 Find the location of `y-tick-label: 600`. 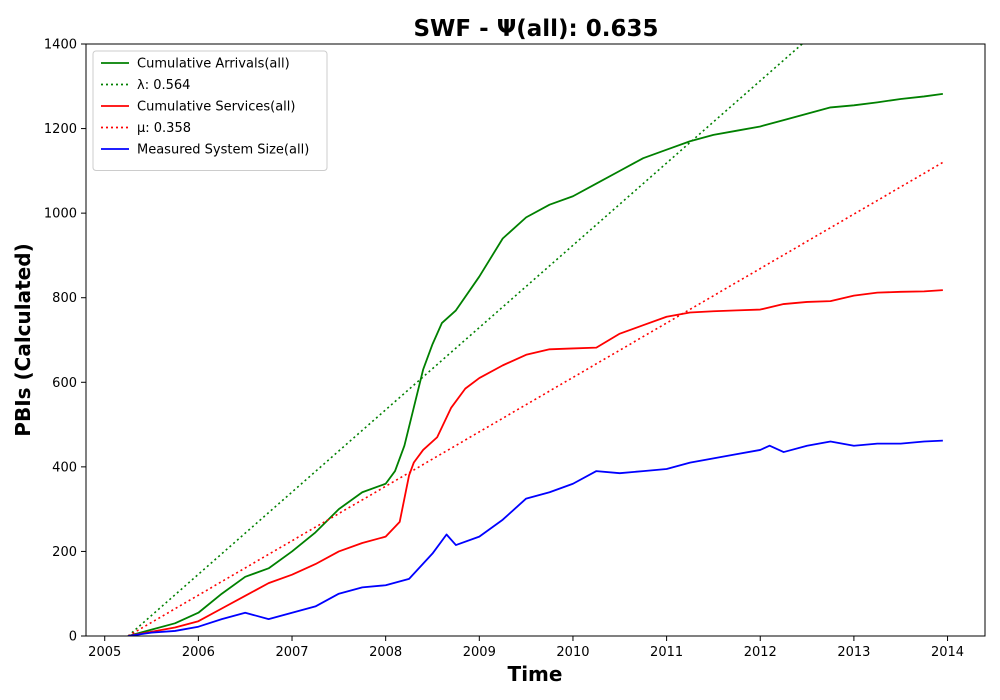

y-tick-label: 600 is located at coordinates (64, 383).